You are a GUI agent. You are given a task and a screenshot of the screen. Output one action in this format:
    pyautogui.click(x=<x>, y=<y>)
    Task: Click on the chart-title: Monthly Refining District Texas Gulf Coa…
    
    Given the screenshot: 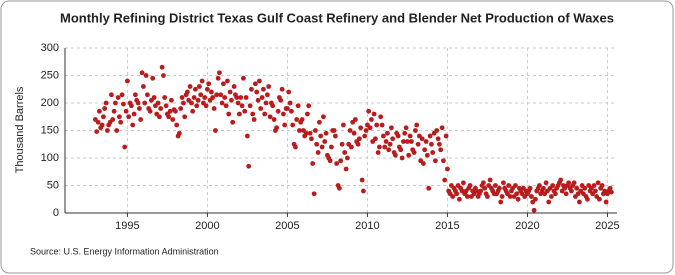 What is the action you would take?
    pyautogui.click(x=337, y=17)
    